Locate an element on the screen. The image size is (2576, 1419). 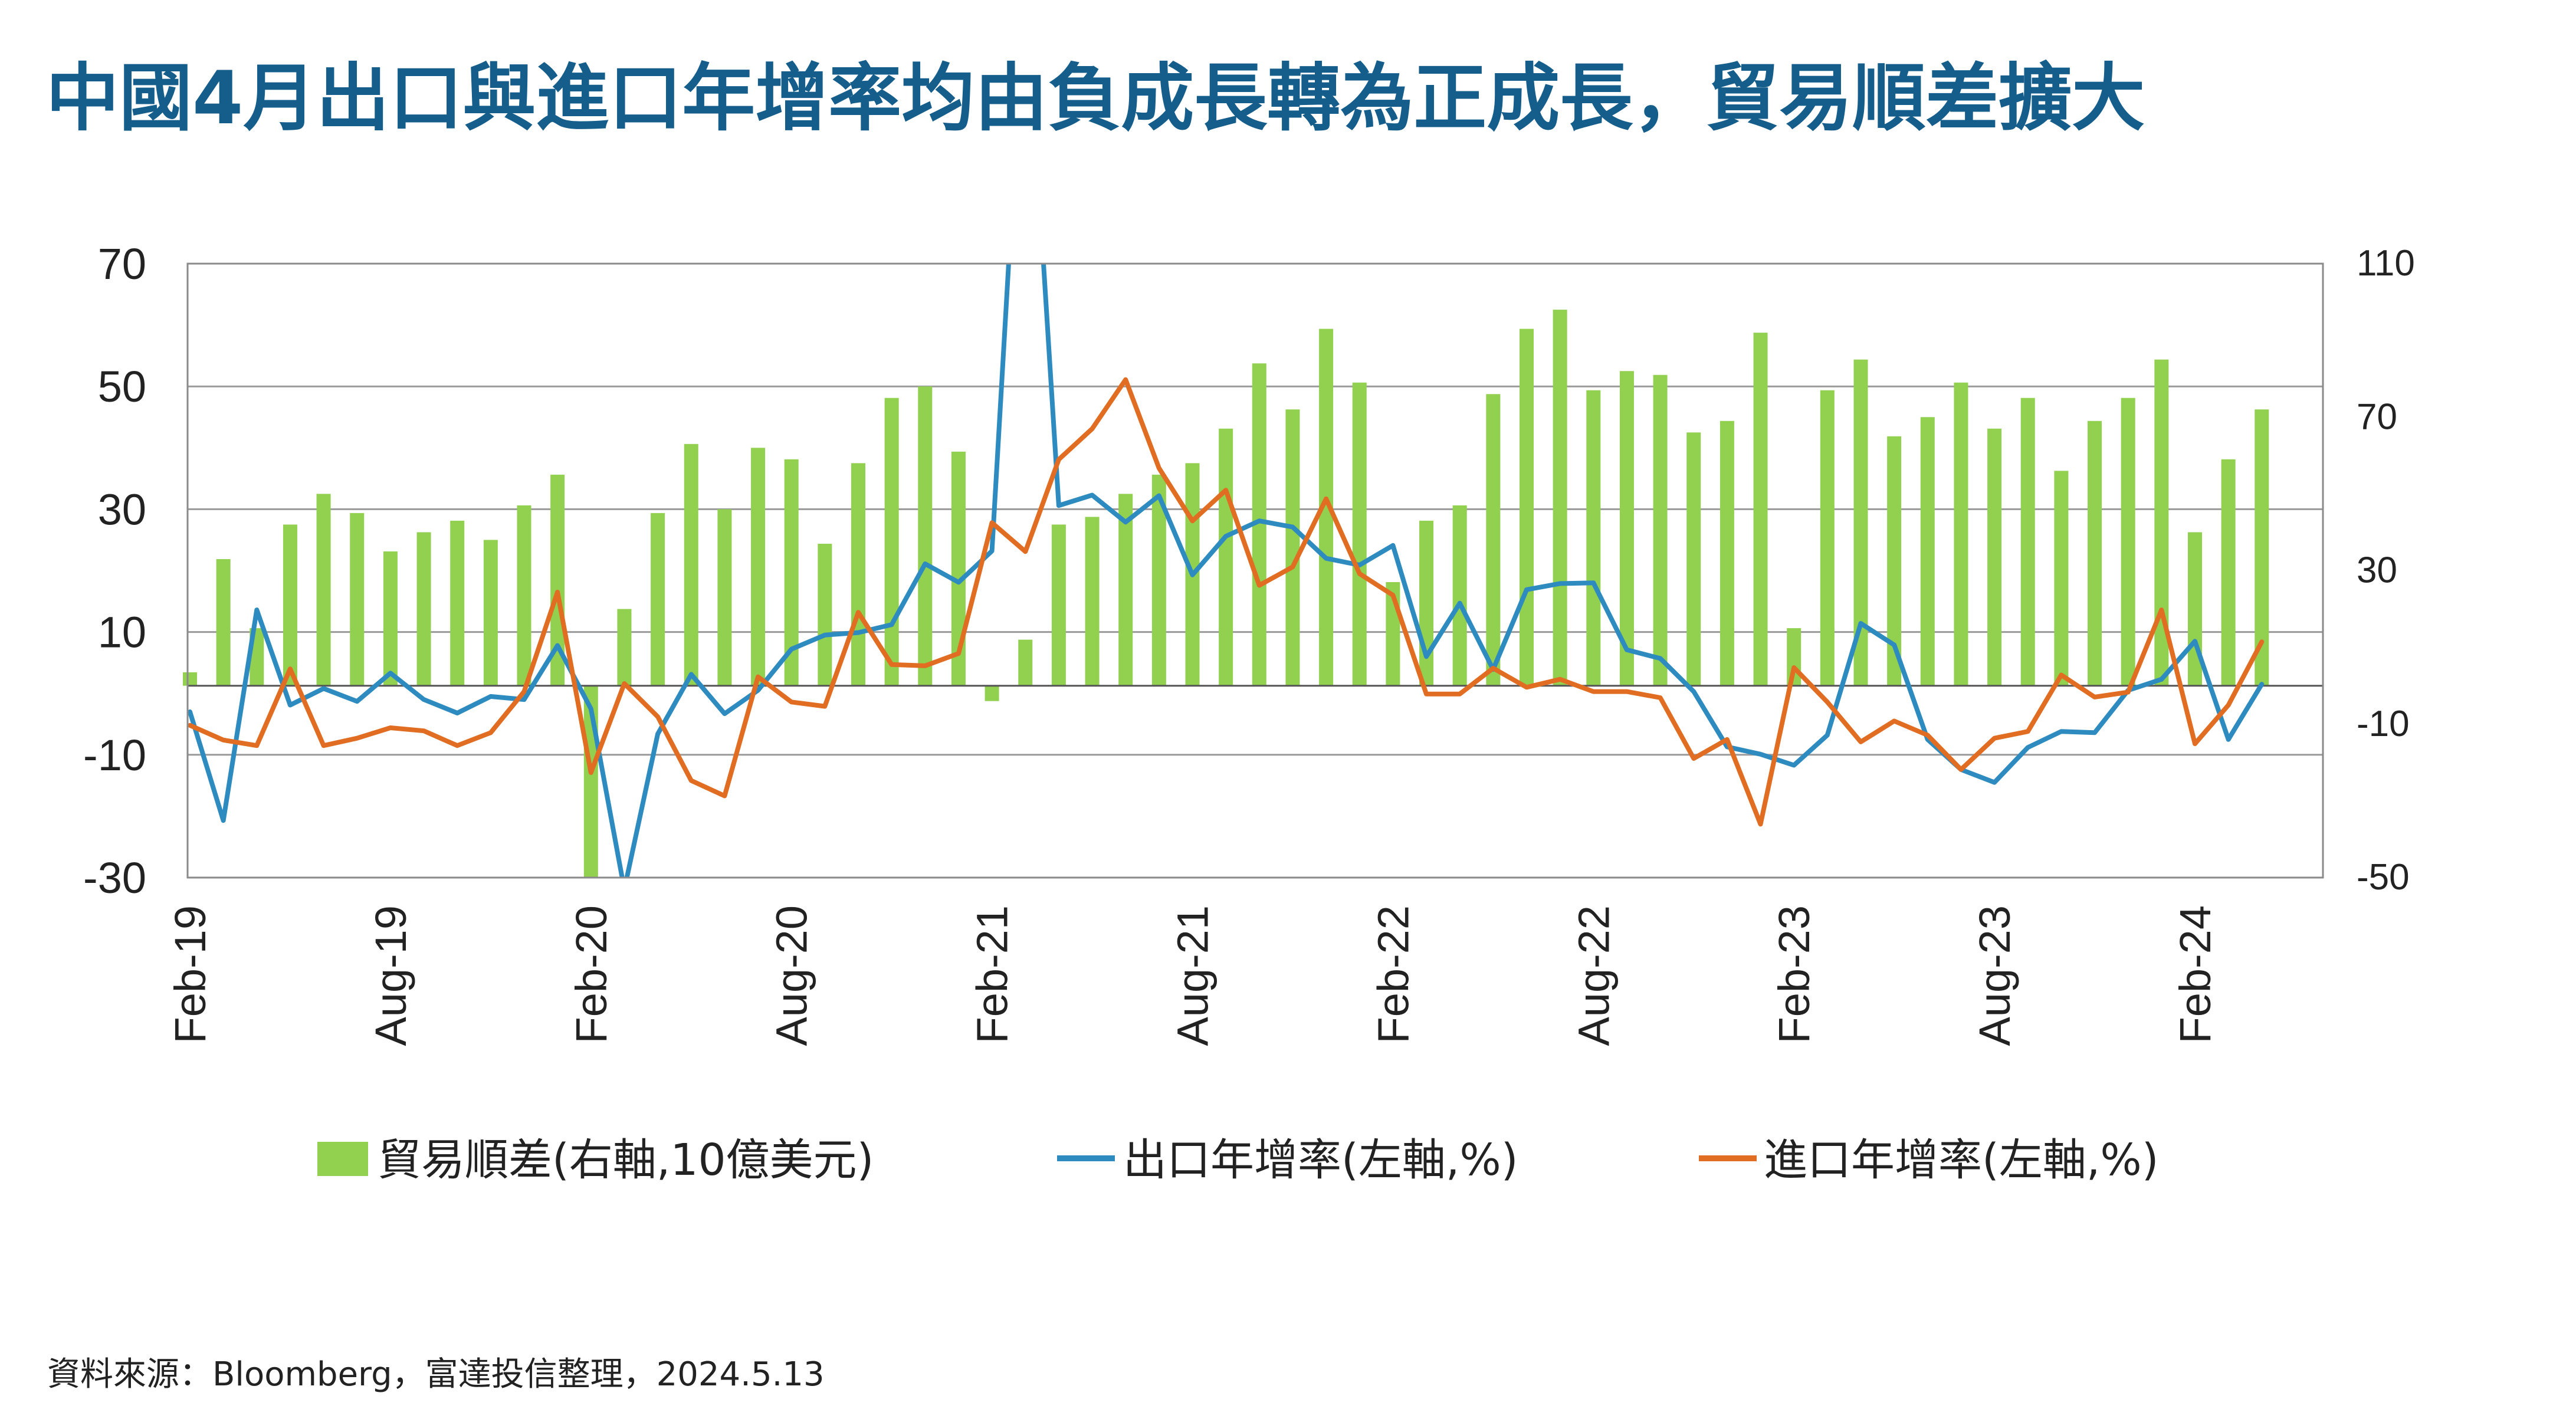
right-axis-labels: 110 70 30 -10 -50 is located at coordinates (2386, 570).